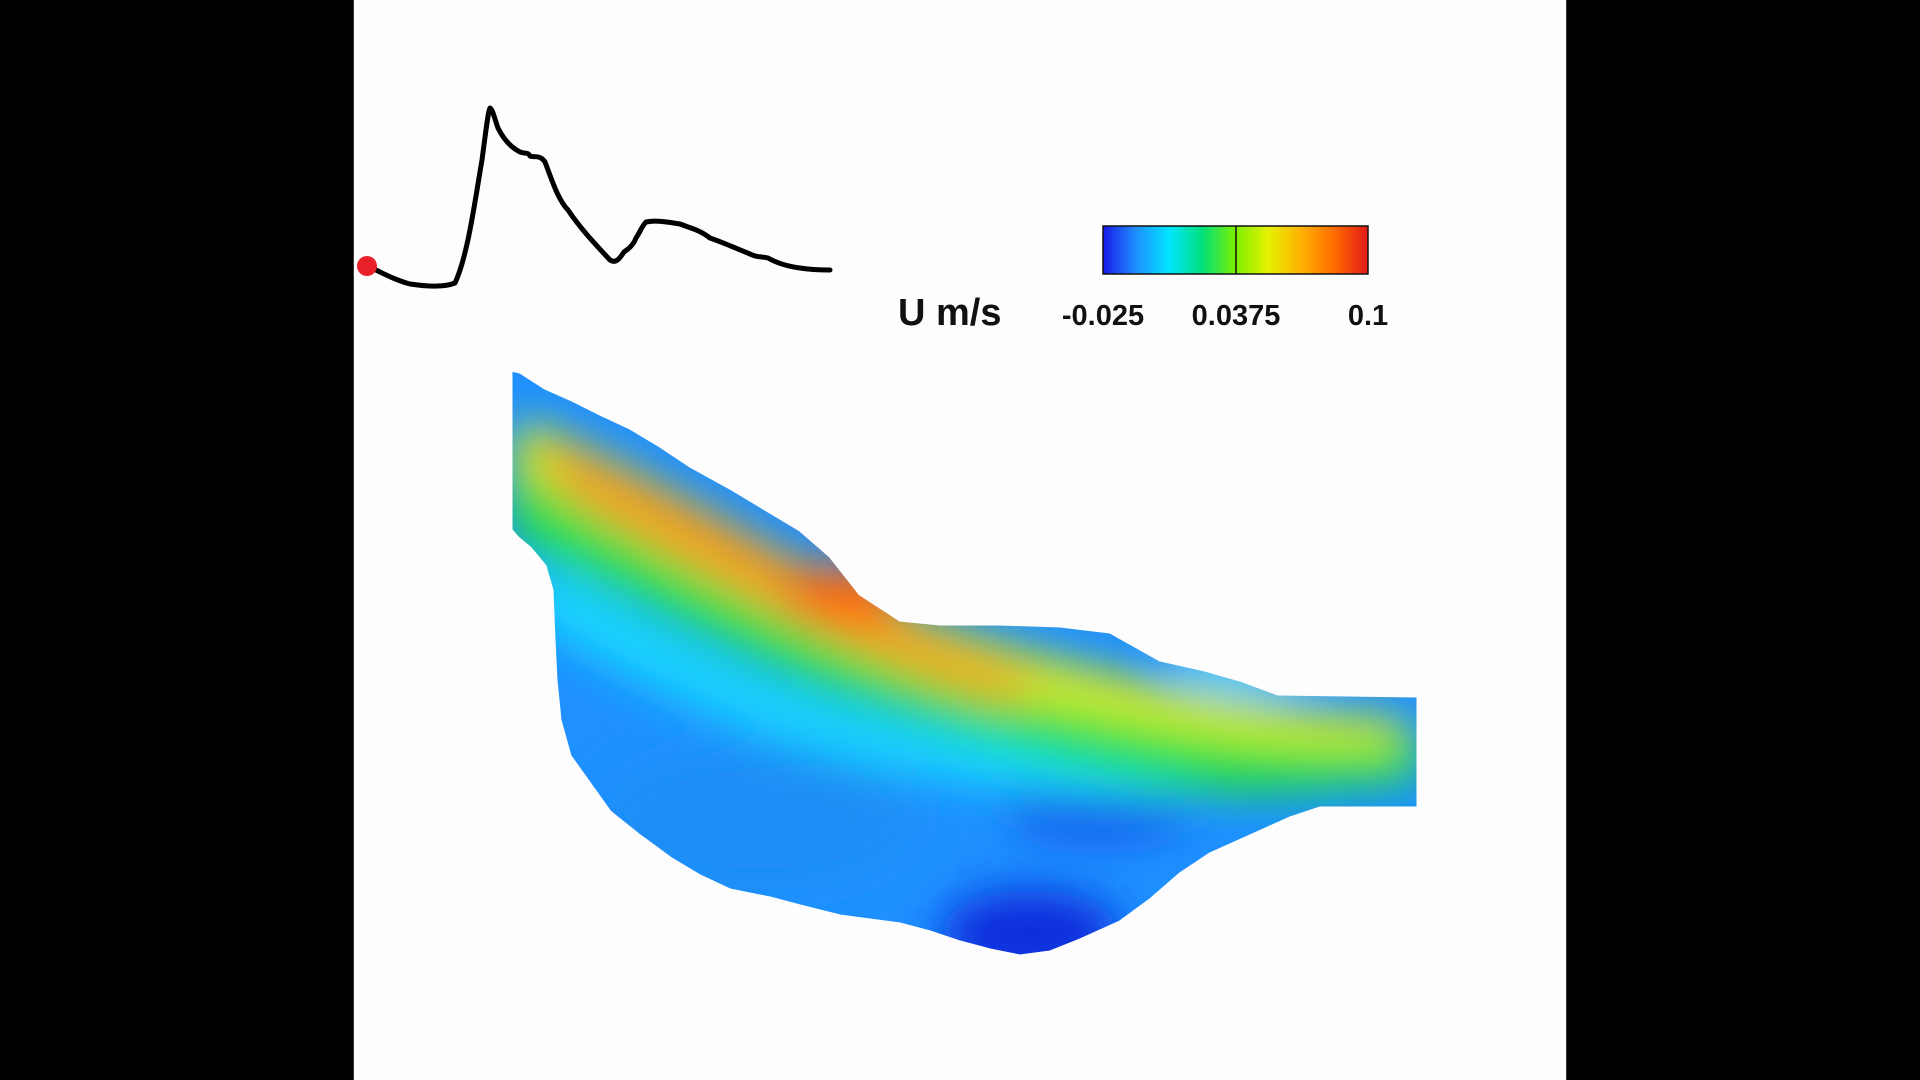  What do you see at coordinates (367, 266) in the screenshot?
I see `time-marker-dot` at bounding box center [367, 266].